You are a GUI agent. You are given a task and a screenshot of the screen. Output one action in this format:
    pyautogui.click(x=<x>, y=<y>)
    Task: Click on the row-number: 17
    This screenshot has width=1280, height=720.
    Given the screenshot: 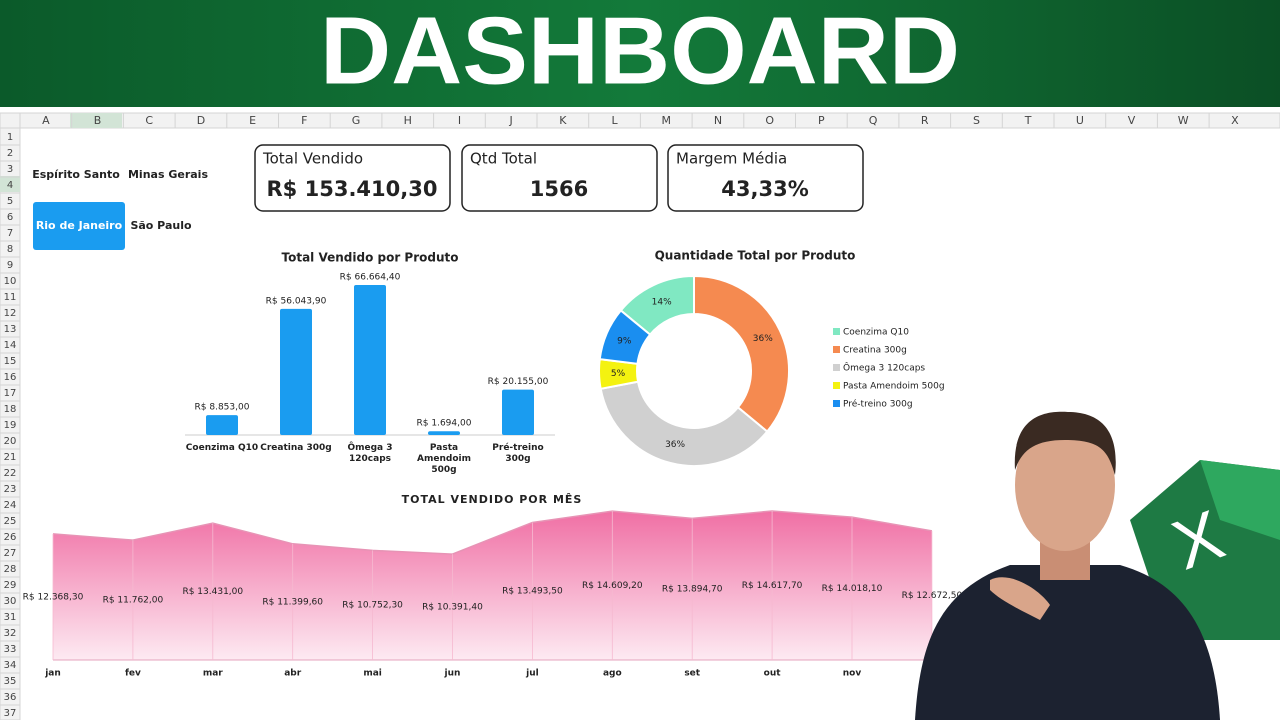 What is the action you would take?
    pyautogui.click(x=10, y=393)
    